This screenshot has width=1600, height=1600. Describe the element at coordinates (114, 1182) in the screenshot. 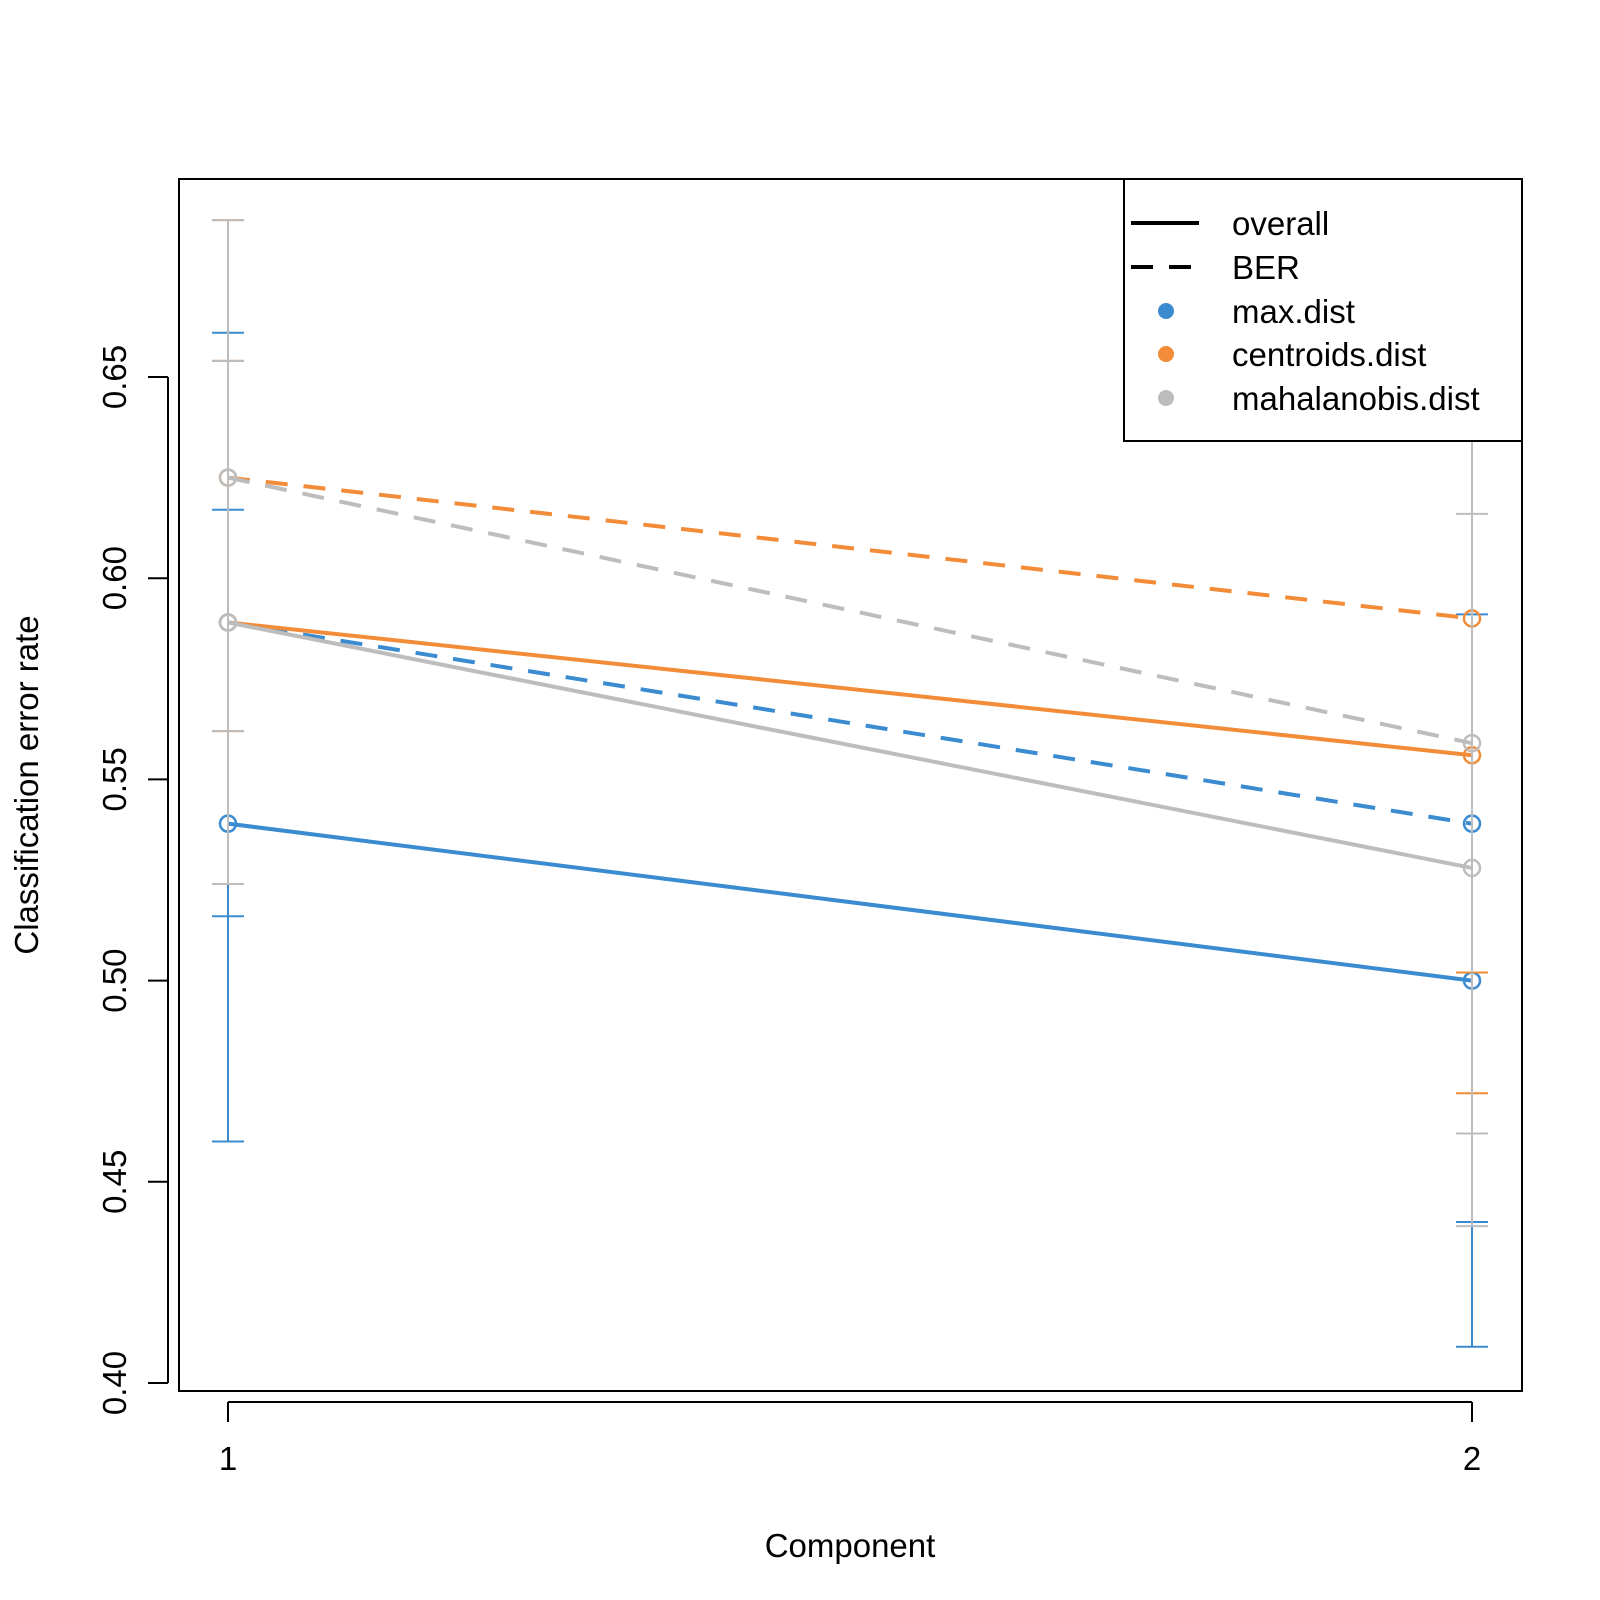

I see `y-tick-label: 0.45` at that location.